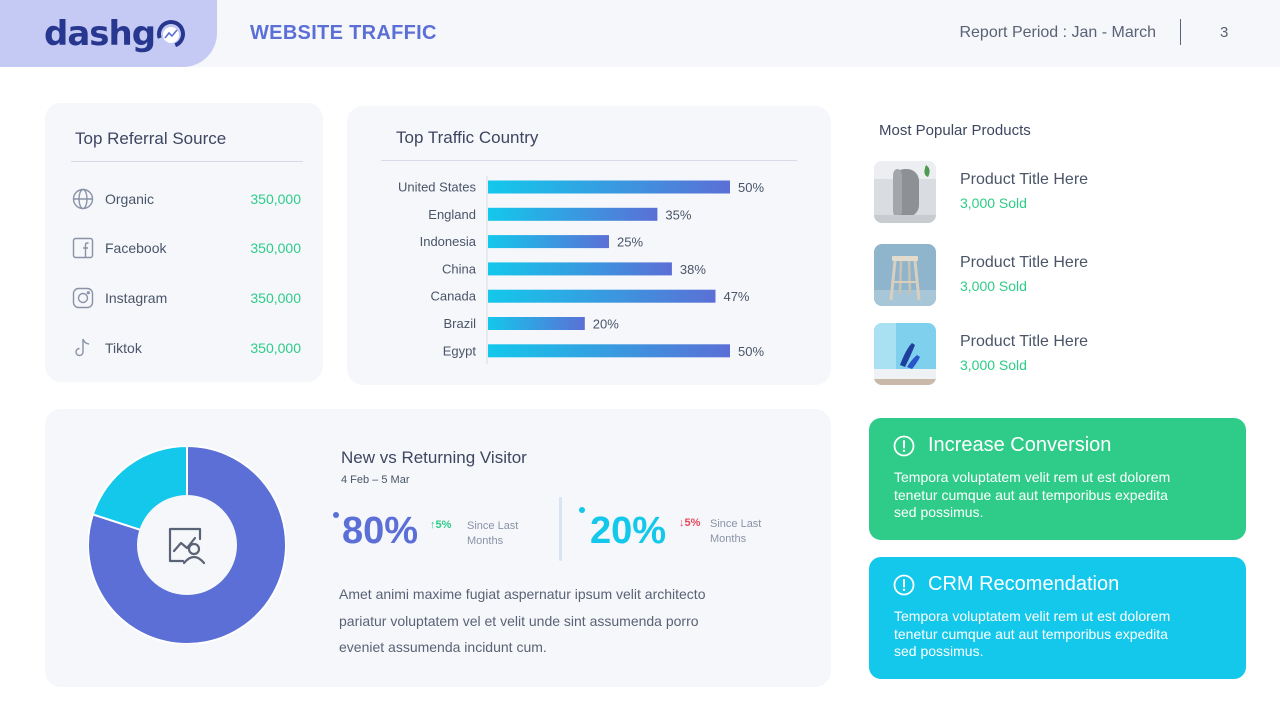 This screenshot has height=720, width=1280. I want to click on donut-hole, so click(187, 545).